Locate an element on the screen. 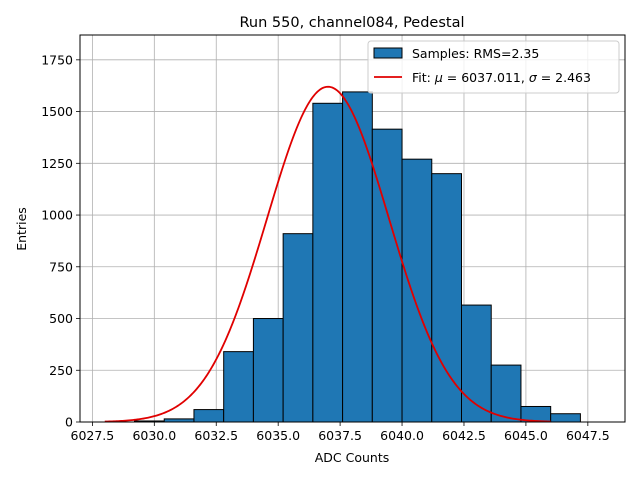  legend-fit-mu-symbol: μ is located at coordinates (438, 77).